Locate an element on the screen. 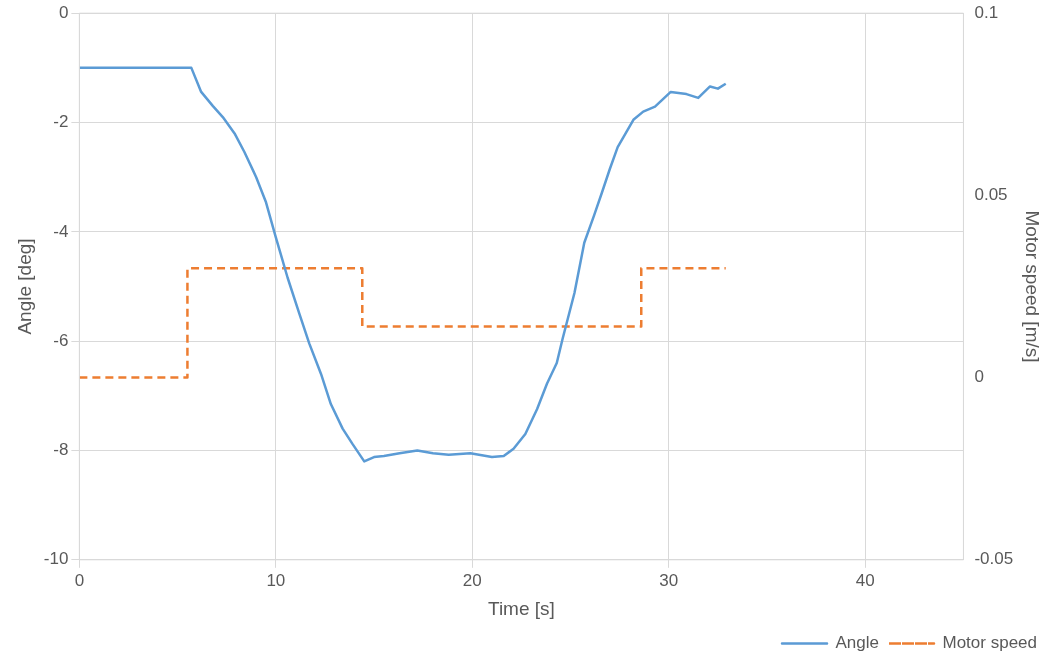 The image size is (1057, 666). y2-tick-label: 0 is located at coordinates (979, 377).